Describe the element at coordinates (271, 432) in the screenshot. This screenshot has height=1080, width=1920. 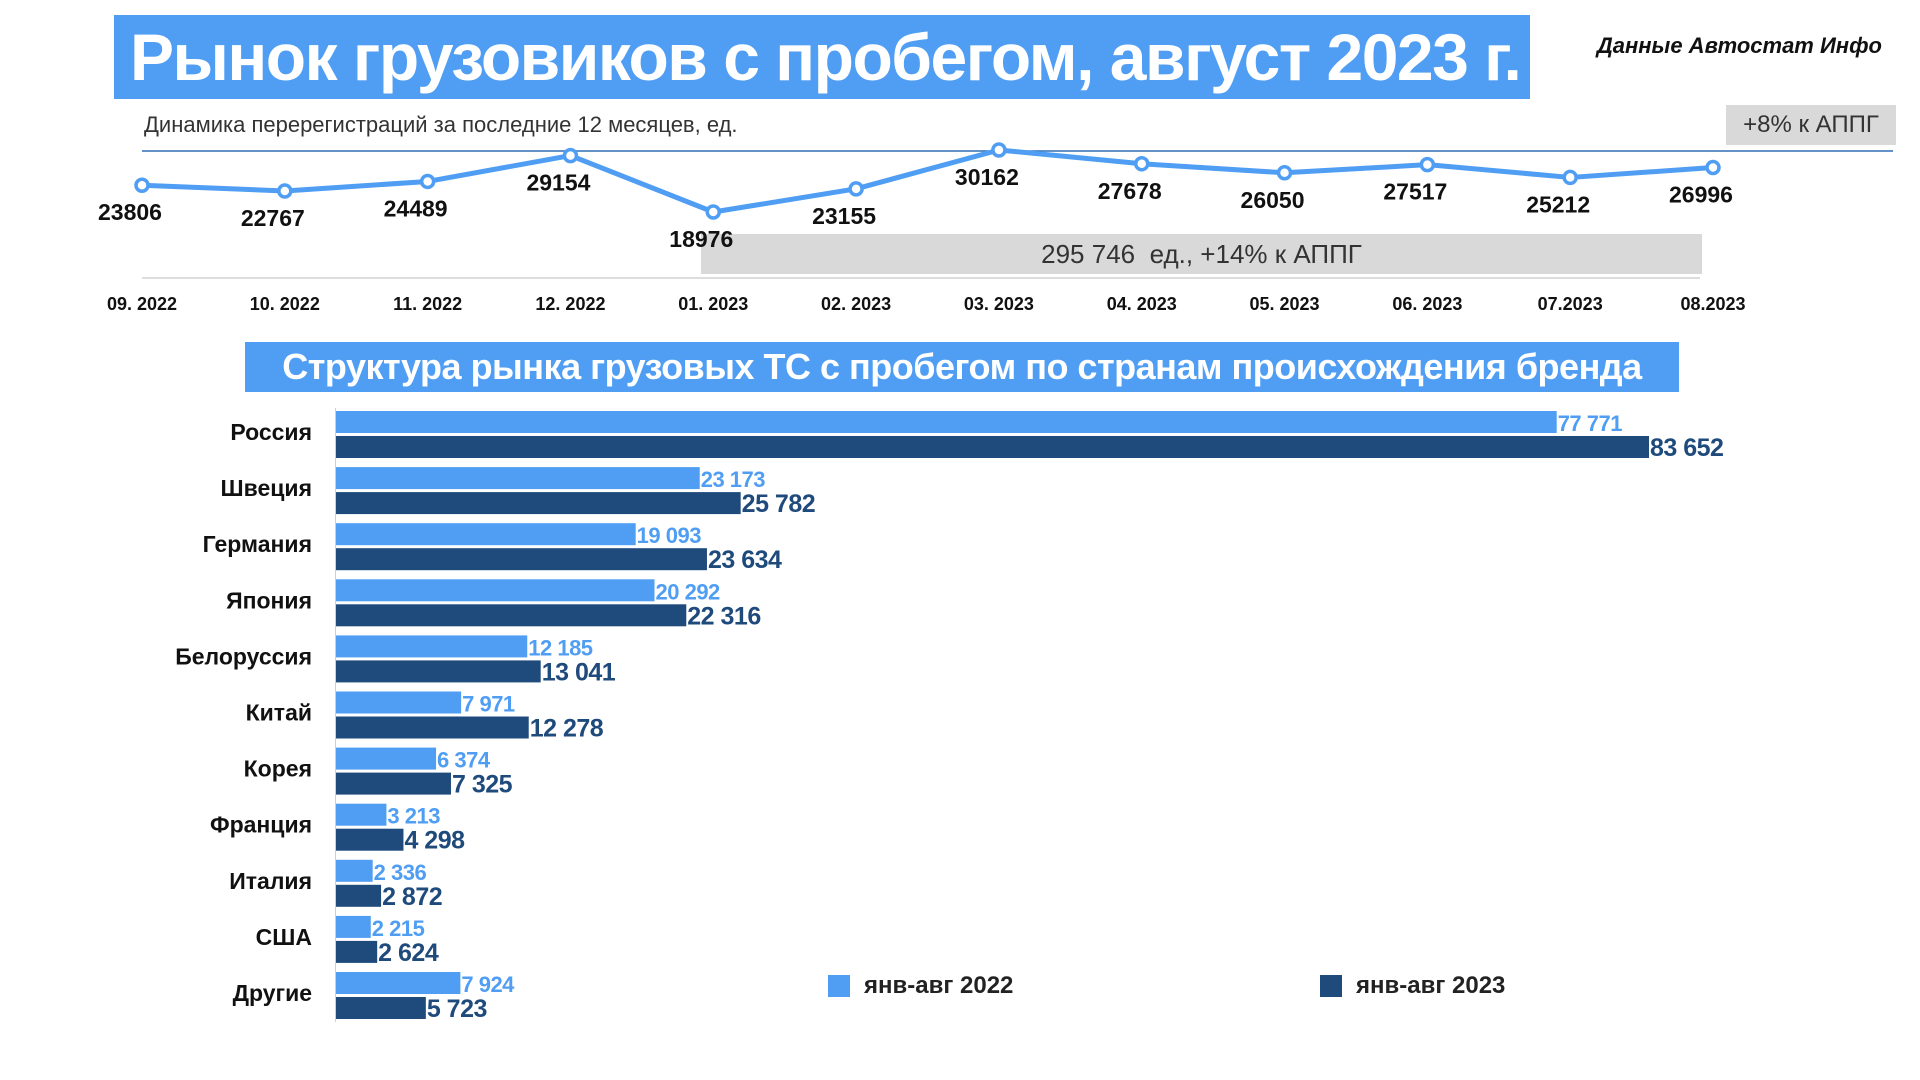
I see `category-label: Россия` at that location.